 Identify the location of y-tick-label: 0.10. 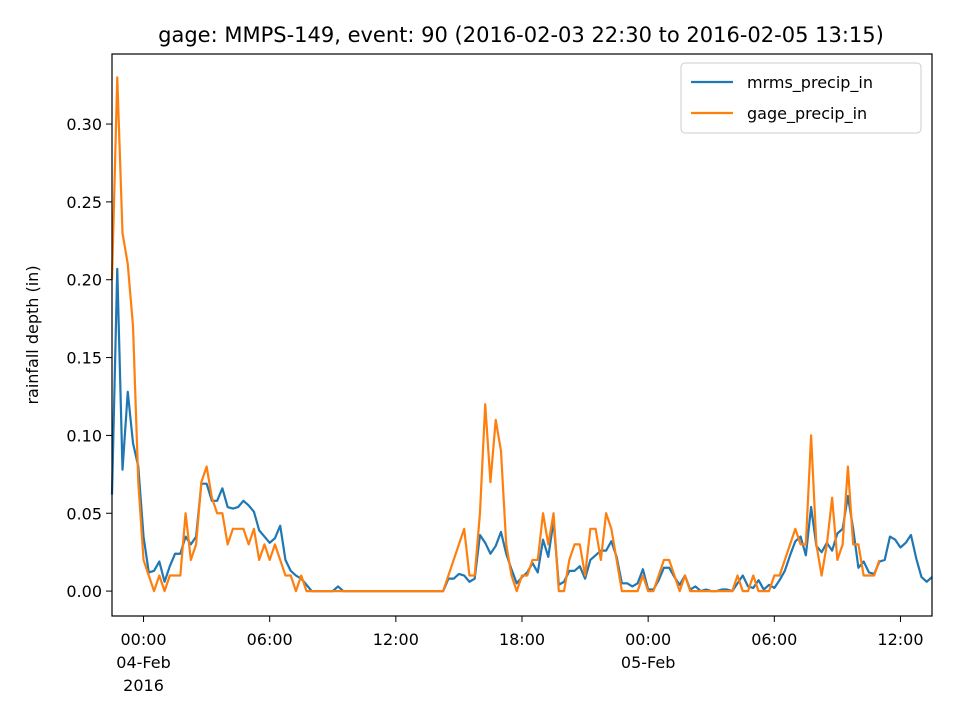
(84, 435).